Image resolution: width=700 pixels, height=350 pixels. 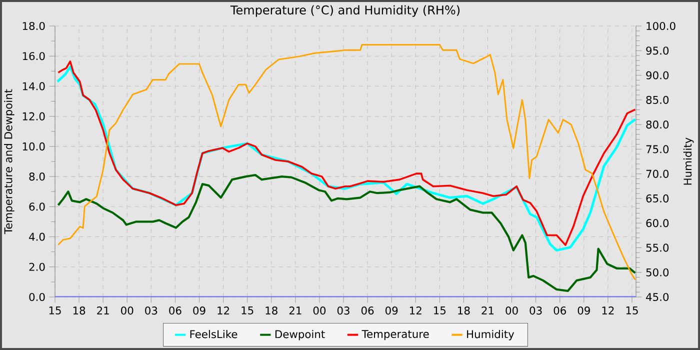 What do you see at coordinates (490, 335) in the screenshot?
I see `legend-label: Humidity` at bounding box center [490, 335].